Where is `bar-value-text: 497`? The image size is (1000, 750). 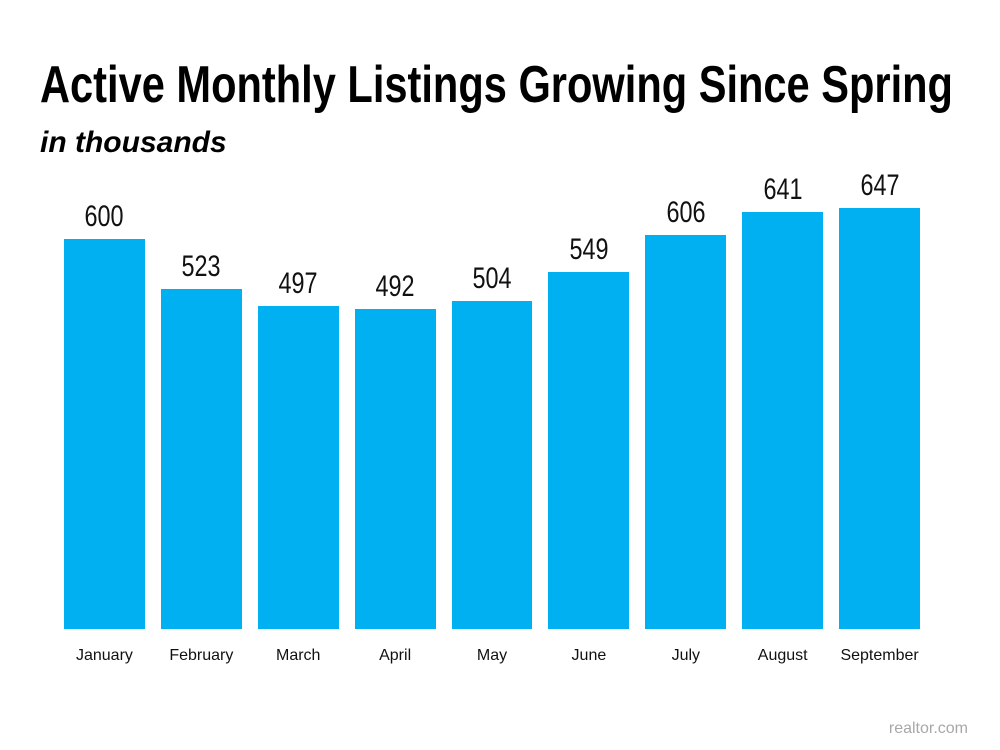 bar-value-text: 497 is located at coordinates (298, 283).